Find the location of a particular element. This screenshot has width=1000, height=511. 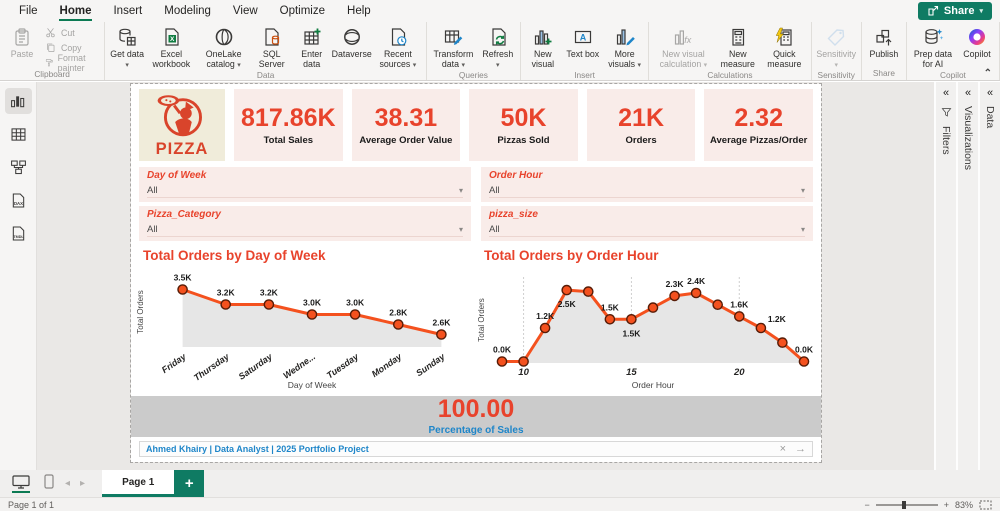

slicer-day-of-week: Day of Week All ▾ is located at coordinates (305, 184).